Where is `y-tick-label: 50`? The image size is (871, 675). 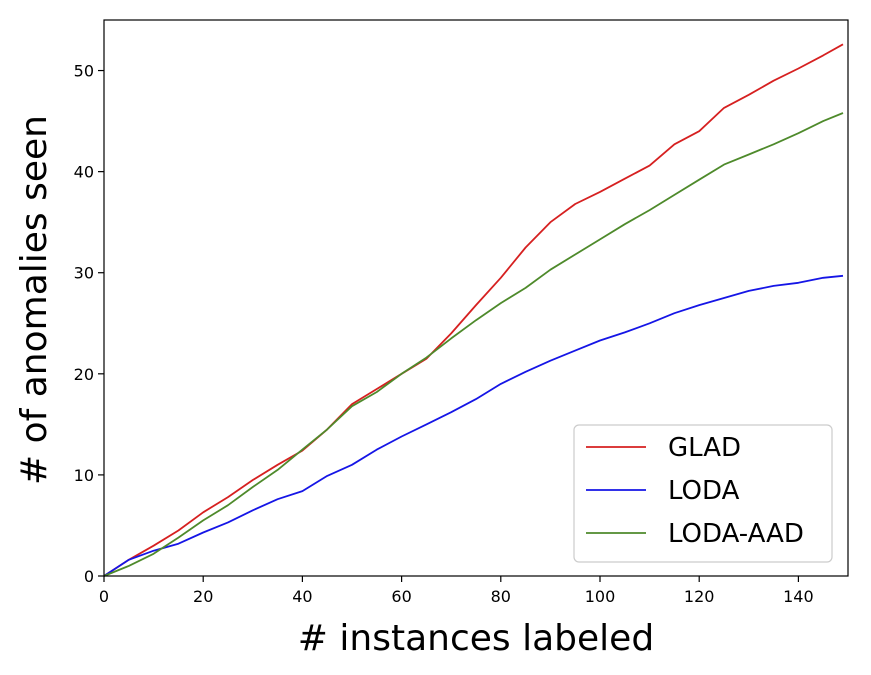 y-tick-label: 50 is located at coordinates (84, 71).